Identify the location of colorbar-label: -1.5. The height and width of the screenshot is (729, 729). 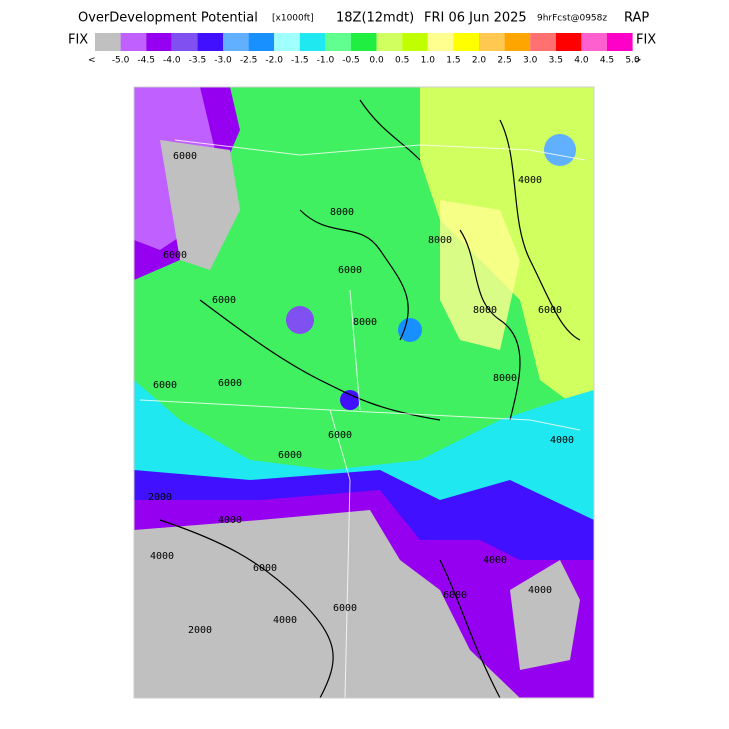
(300, 61).